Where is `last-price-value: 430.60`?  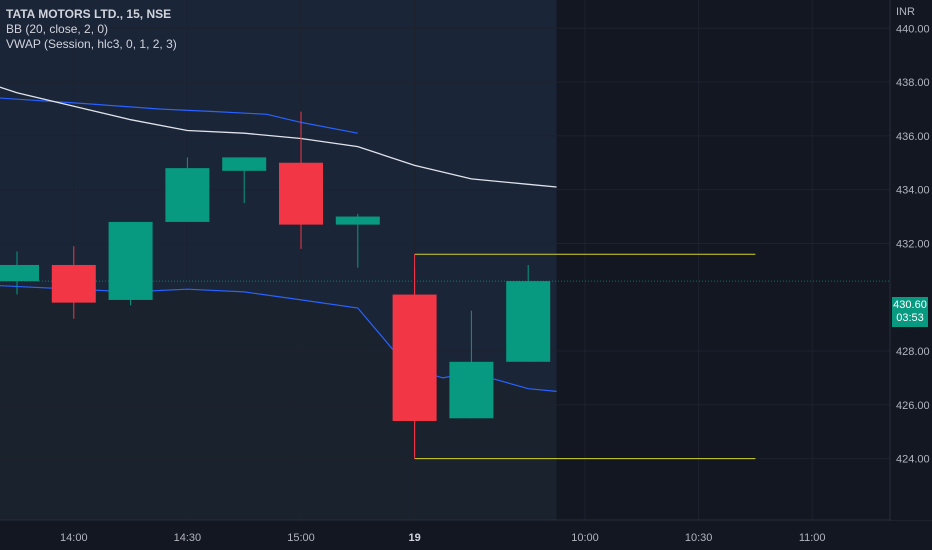 last-price-value: 430.60 is located at coordinates (910, 305).